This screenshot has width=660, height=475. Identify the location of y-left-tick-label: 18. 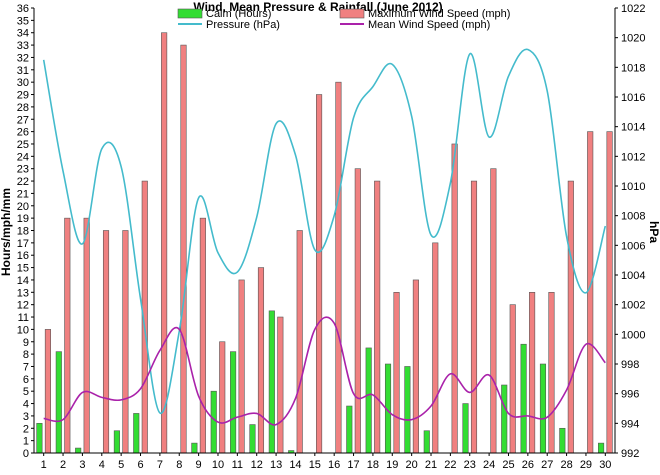
(23, 232).